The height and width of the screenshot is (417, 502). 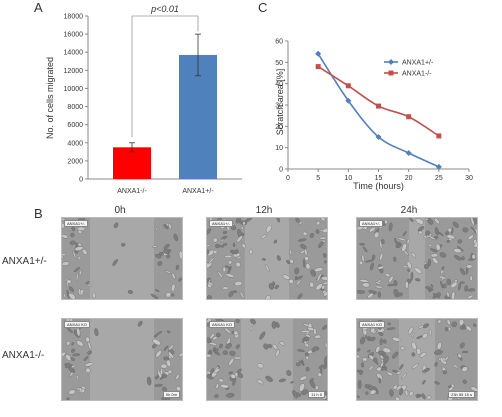 What do you see at coordinates (279, 106) in the screenshot?
I see `line-y-tick-label-3: 30` at bounding box center [279, 106].